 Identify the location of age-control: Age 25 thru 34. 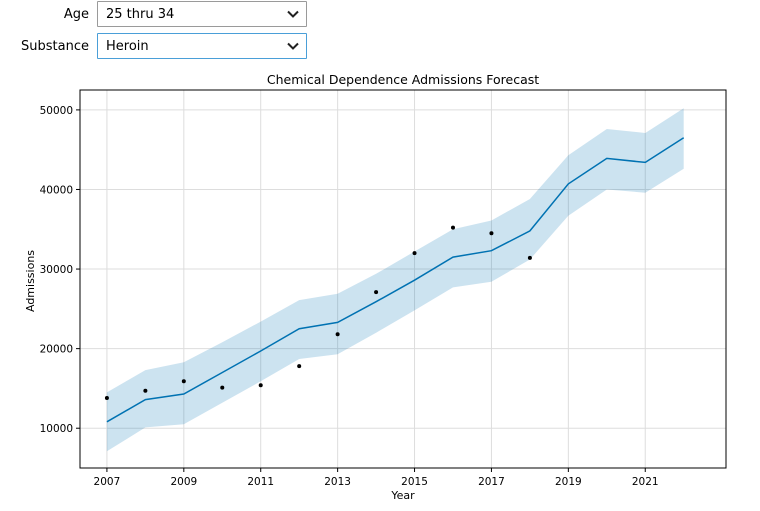
(153, 14).